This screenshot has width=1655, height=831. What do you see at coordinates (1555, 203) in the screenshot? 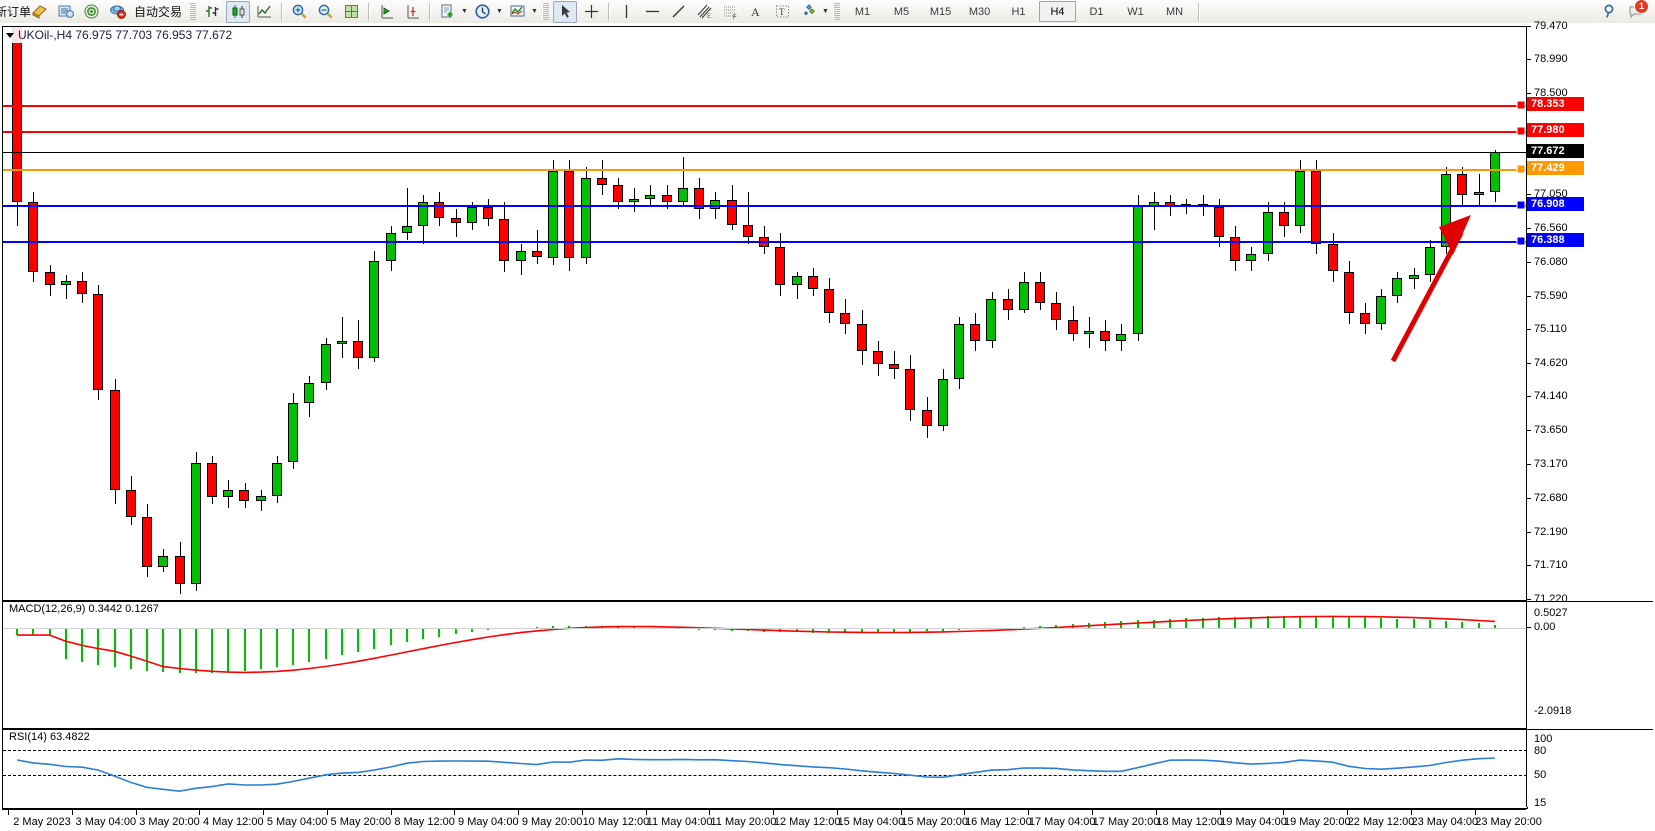
I see `price-tag-support: 76.908` at bounding box center [1555, 203].